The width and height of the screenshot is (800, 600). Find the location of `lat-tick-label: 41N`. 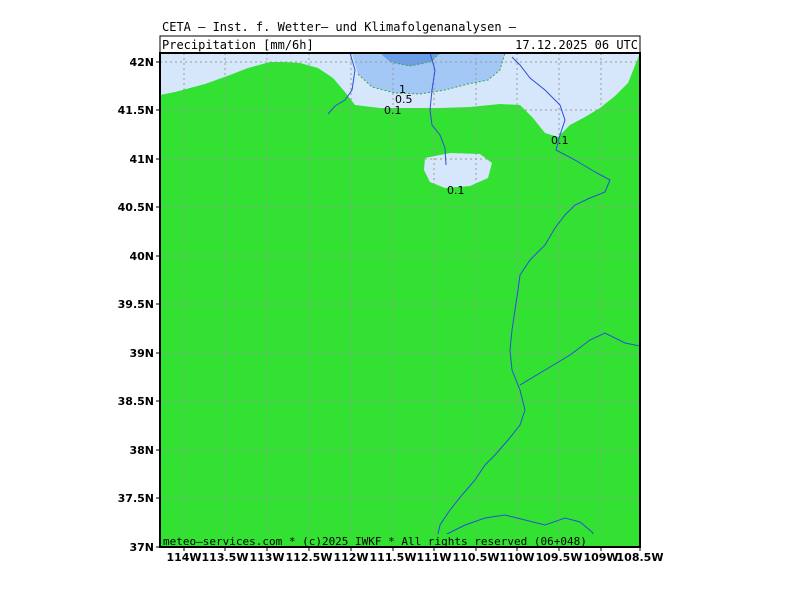

lat-tick-label: 41N is located at coordinates (141, 159).